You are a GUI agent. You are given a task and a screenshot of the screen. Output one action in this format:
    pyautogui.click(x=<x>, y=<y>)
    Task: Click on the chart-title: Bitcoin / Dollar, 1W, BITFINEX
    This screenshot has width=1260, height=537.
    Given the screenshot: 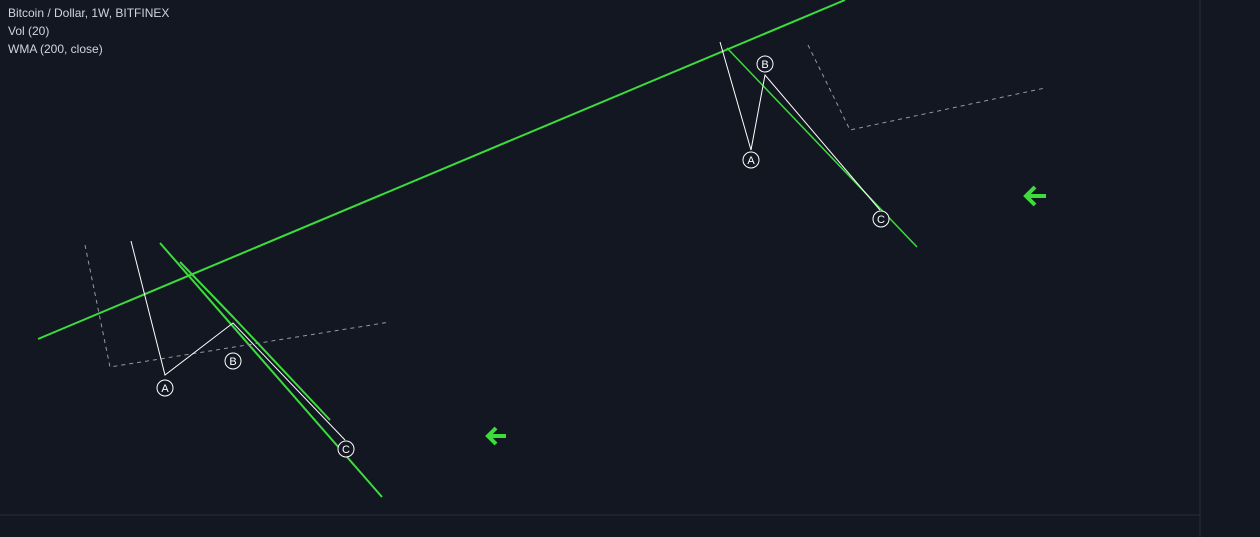 What is the action you would take?
    pyautogui.click(x=88, y=13)
    